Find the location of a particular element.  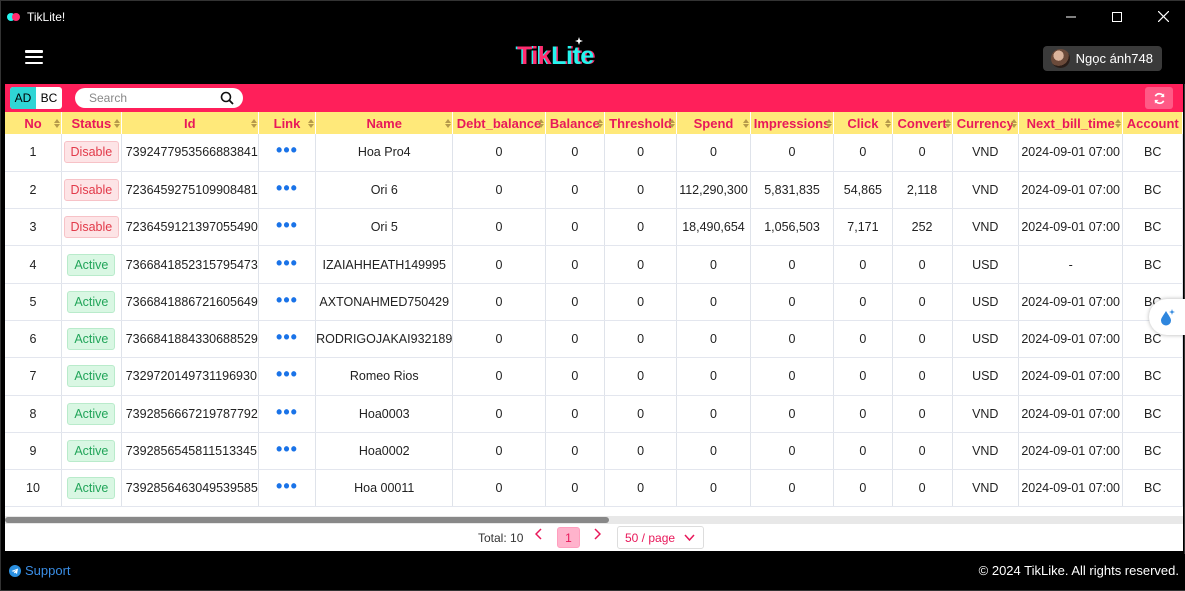

column-header-debt-balance: Debt_balance is located at coordinates (499, 123).